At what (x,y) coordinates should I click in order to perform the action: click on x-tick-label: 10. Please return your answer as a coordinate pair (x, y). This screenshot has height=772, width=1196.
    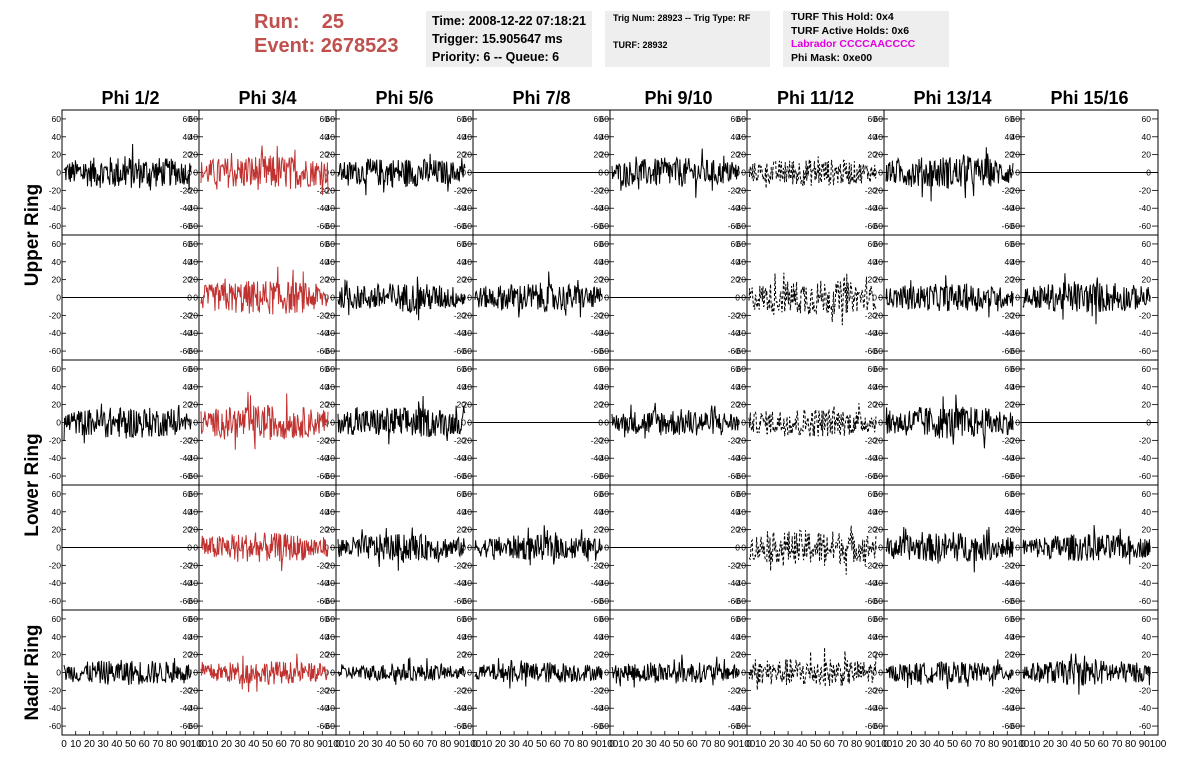
    Looking at the image, I should click on (76, 744).